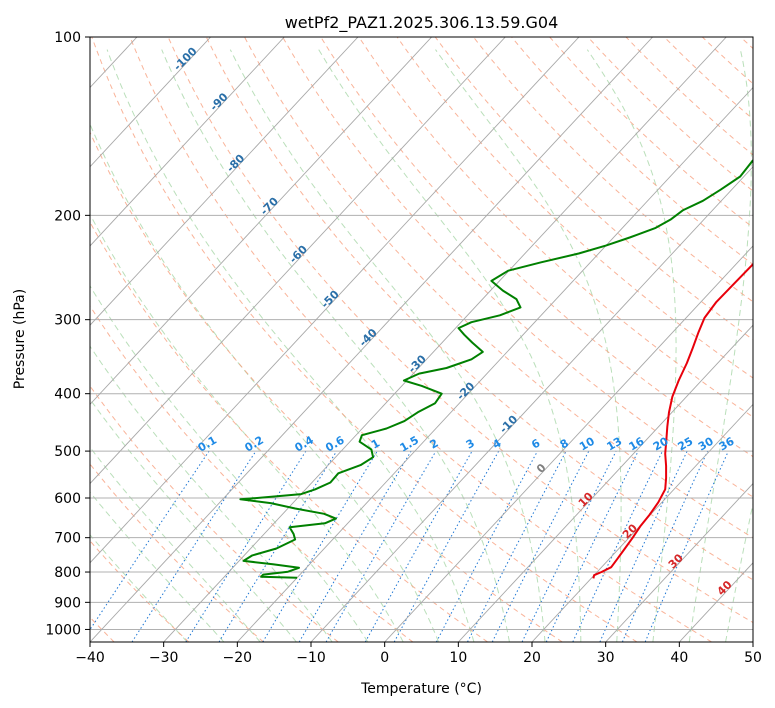 This screenshot has height=708, width=775. Describe the element at coordinates (67, 216) in the screenshot. I see `y-tick-label: 200` at that location.